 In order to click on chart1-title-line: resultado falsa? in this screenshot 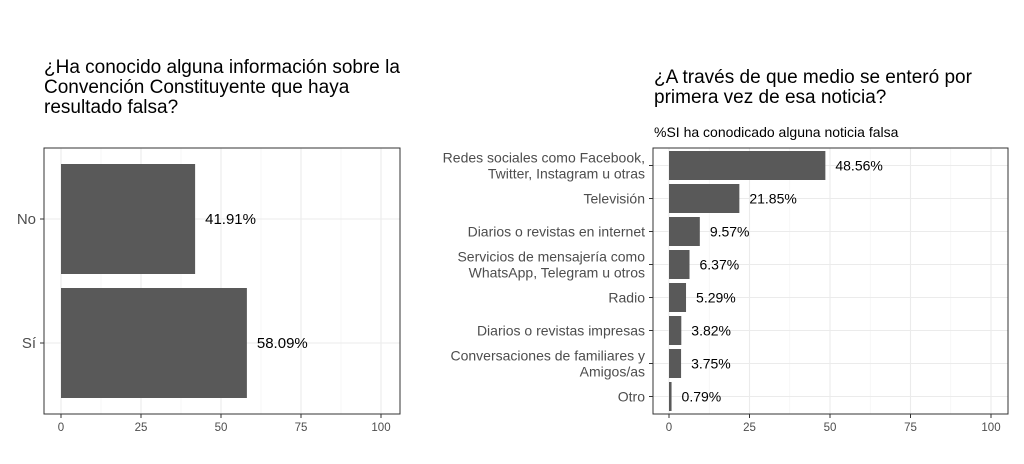, I will do `click(111, 107)`.